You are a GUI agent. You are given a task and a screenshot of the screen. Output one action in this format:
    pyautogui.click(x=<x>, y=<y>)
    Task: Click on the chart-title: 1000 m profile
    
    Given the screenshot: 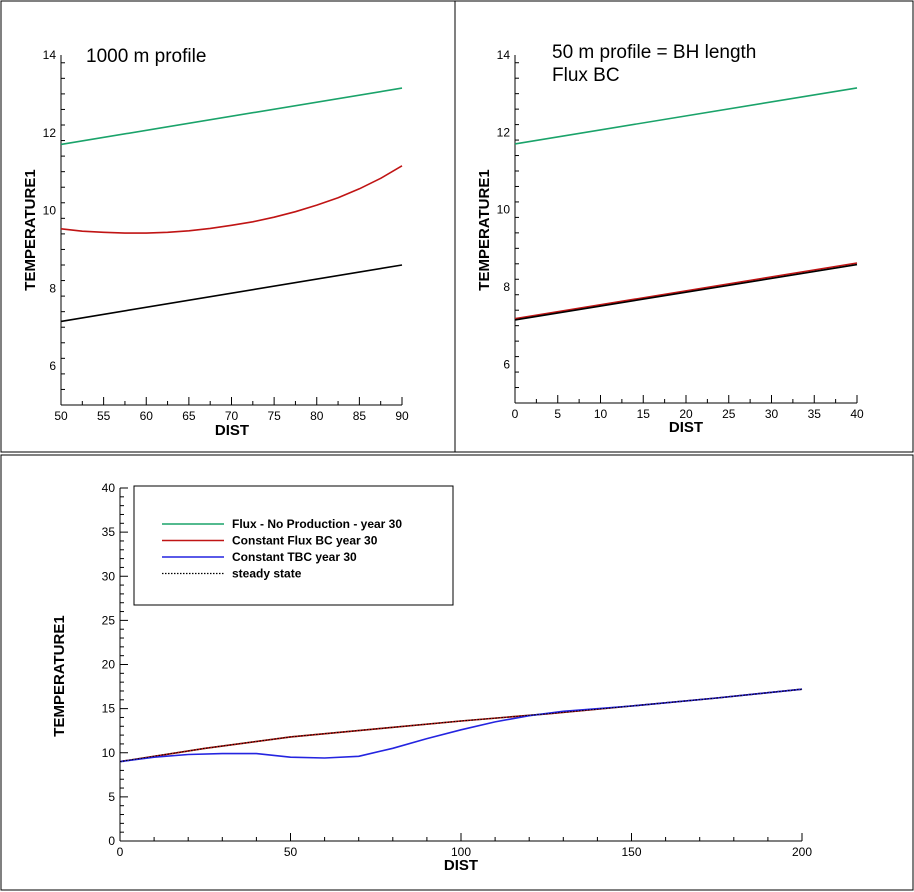 What is the action you would take?
    pyautogui.click(x=146, y=56)
    